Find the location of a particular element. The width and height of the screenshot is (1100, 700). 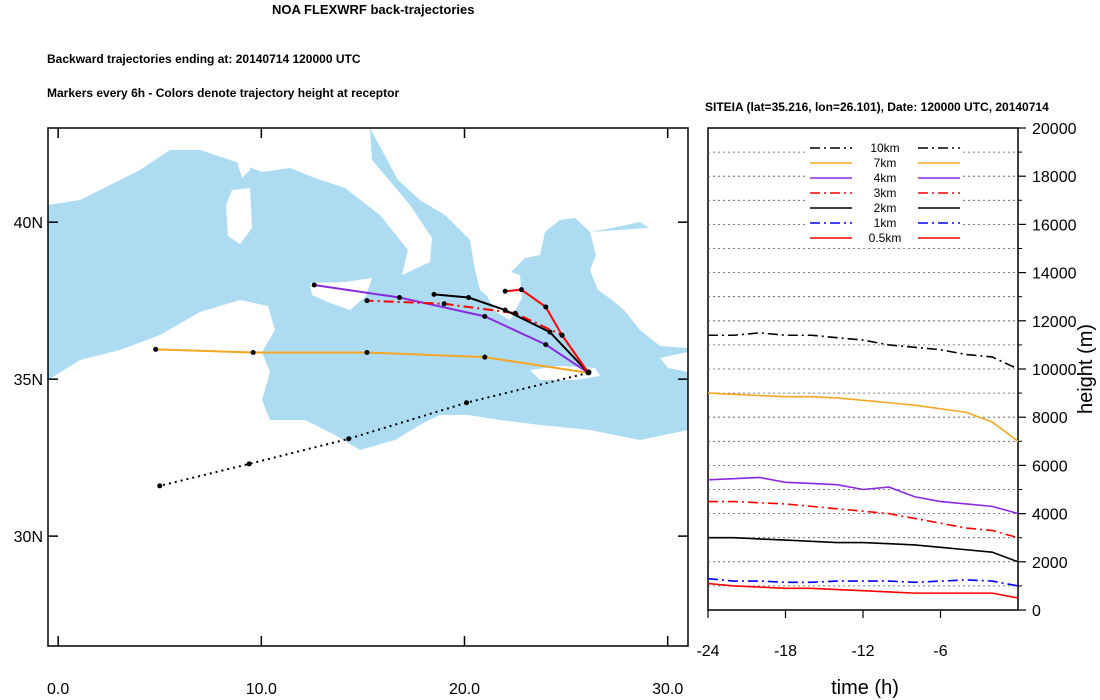

trajectory-4km is located at coordinates (451, 328).